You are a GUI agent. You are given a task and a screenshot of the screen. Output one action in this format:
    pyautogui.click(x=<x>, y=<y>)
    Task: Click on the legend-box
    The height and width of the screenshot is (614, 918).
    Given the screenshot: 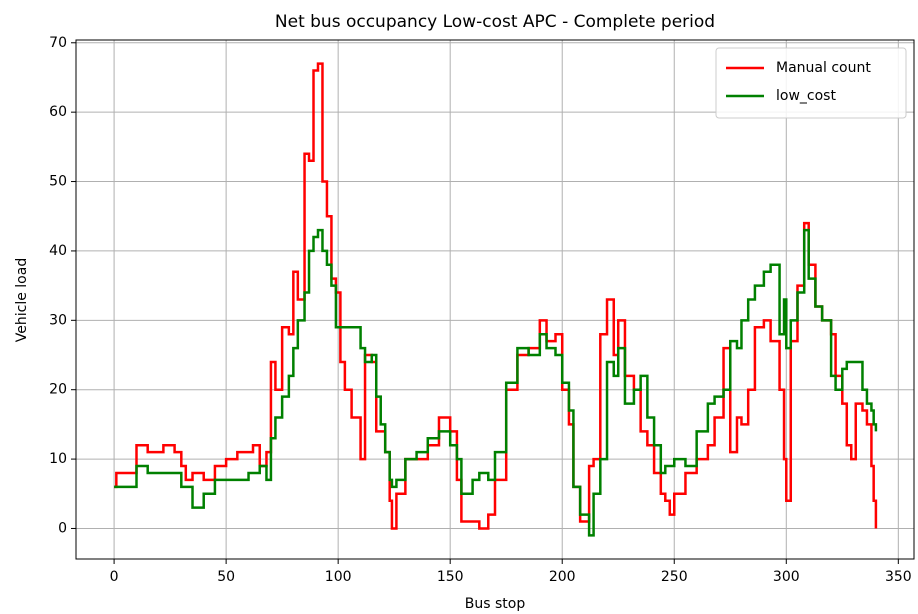 What is the action you would take?
    pyautogui.click(x=811, y=83)
    